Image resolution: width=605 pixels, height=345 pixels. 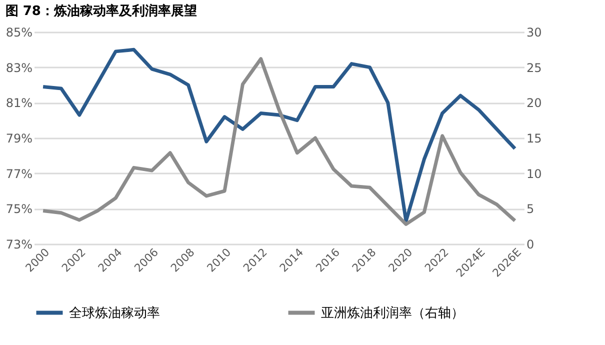 I want to click on y-tick-label: 79%, so click(x=19, y=139).